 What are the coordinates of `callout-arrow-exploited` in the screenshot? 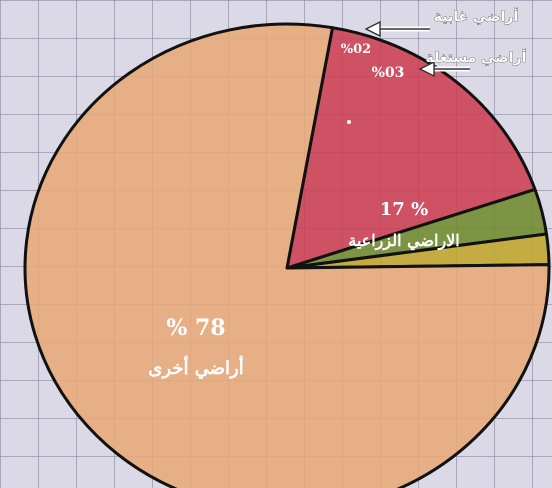 It's located at (444, 69).